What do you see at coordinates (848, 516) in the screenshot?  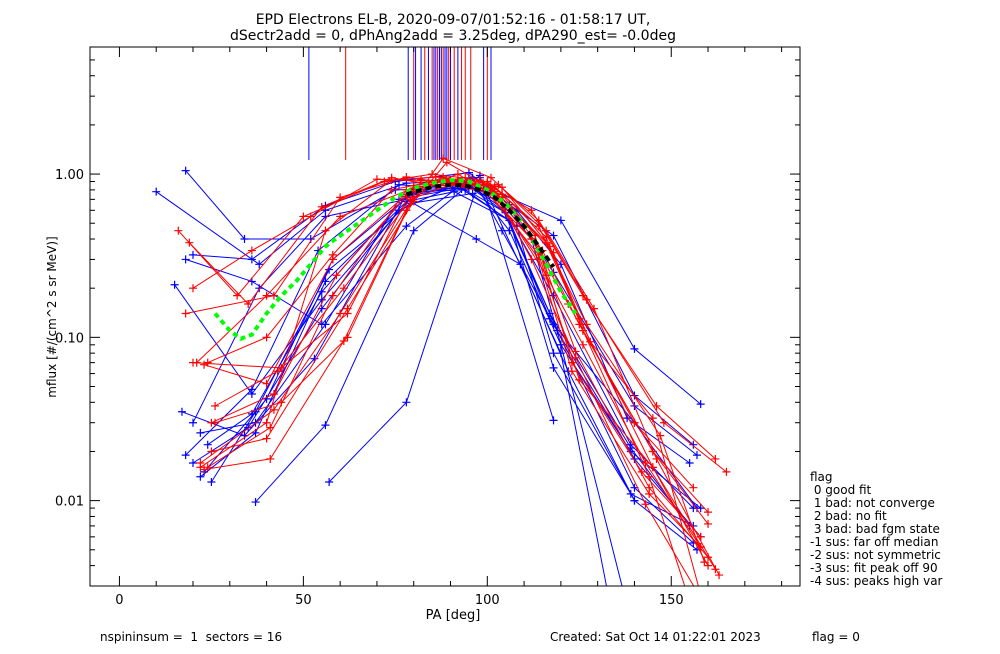 I see `legend-item: 2 bad: no fit` at bounding box center [848, 516].